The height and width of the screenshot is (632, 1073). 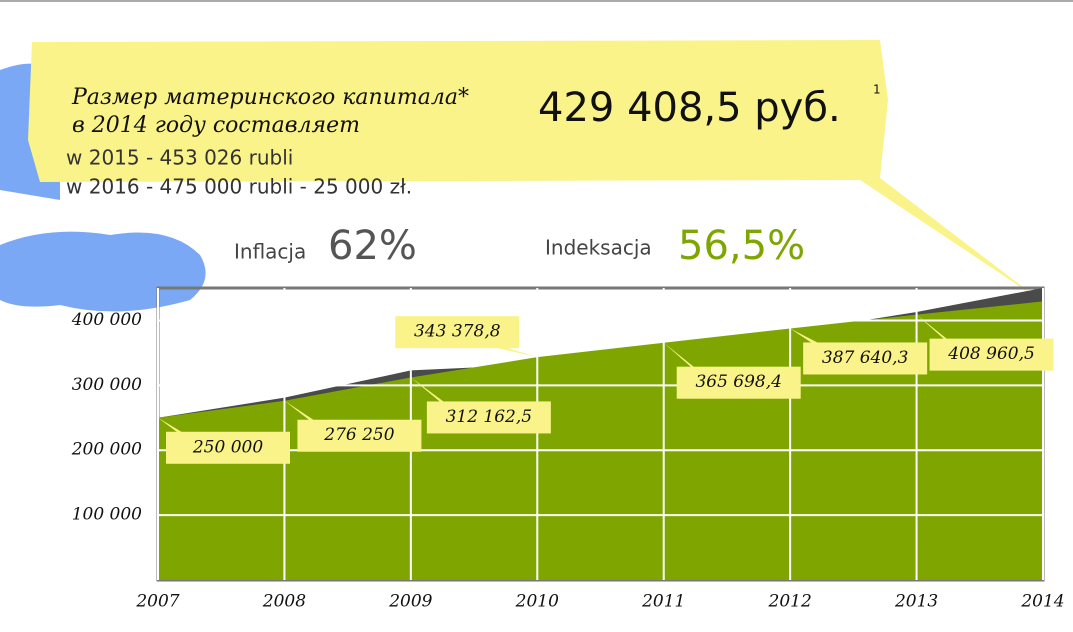 What do you see at coordinates (103, 271) in the screenshot?
I see `blue-blob` at bounding box center [103, 271].